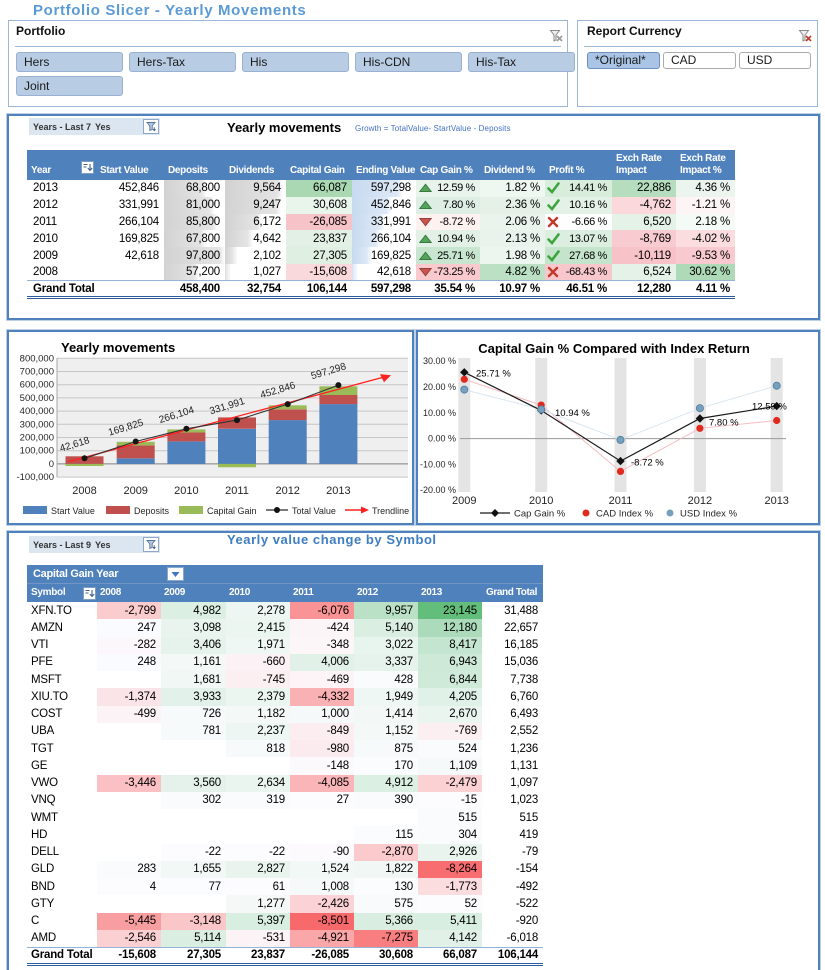 The width and height of the screenshot is (825, 970). Describe the element at coordinates (438, 490) in the screenshot. I see `svg-text: -20.00 %` at that location.